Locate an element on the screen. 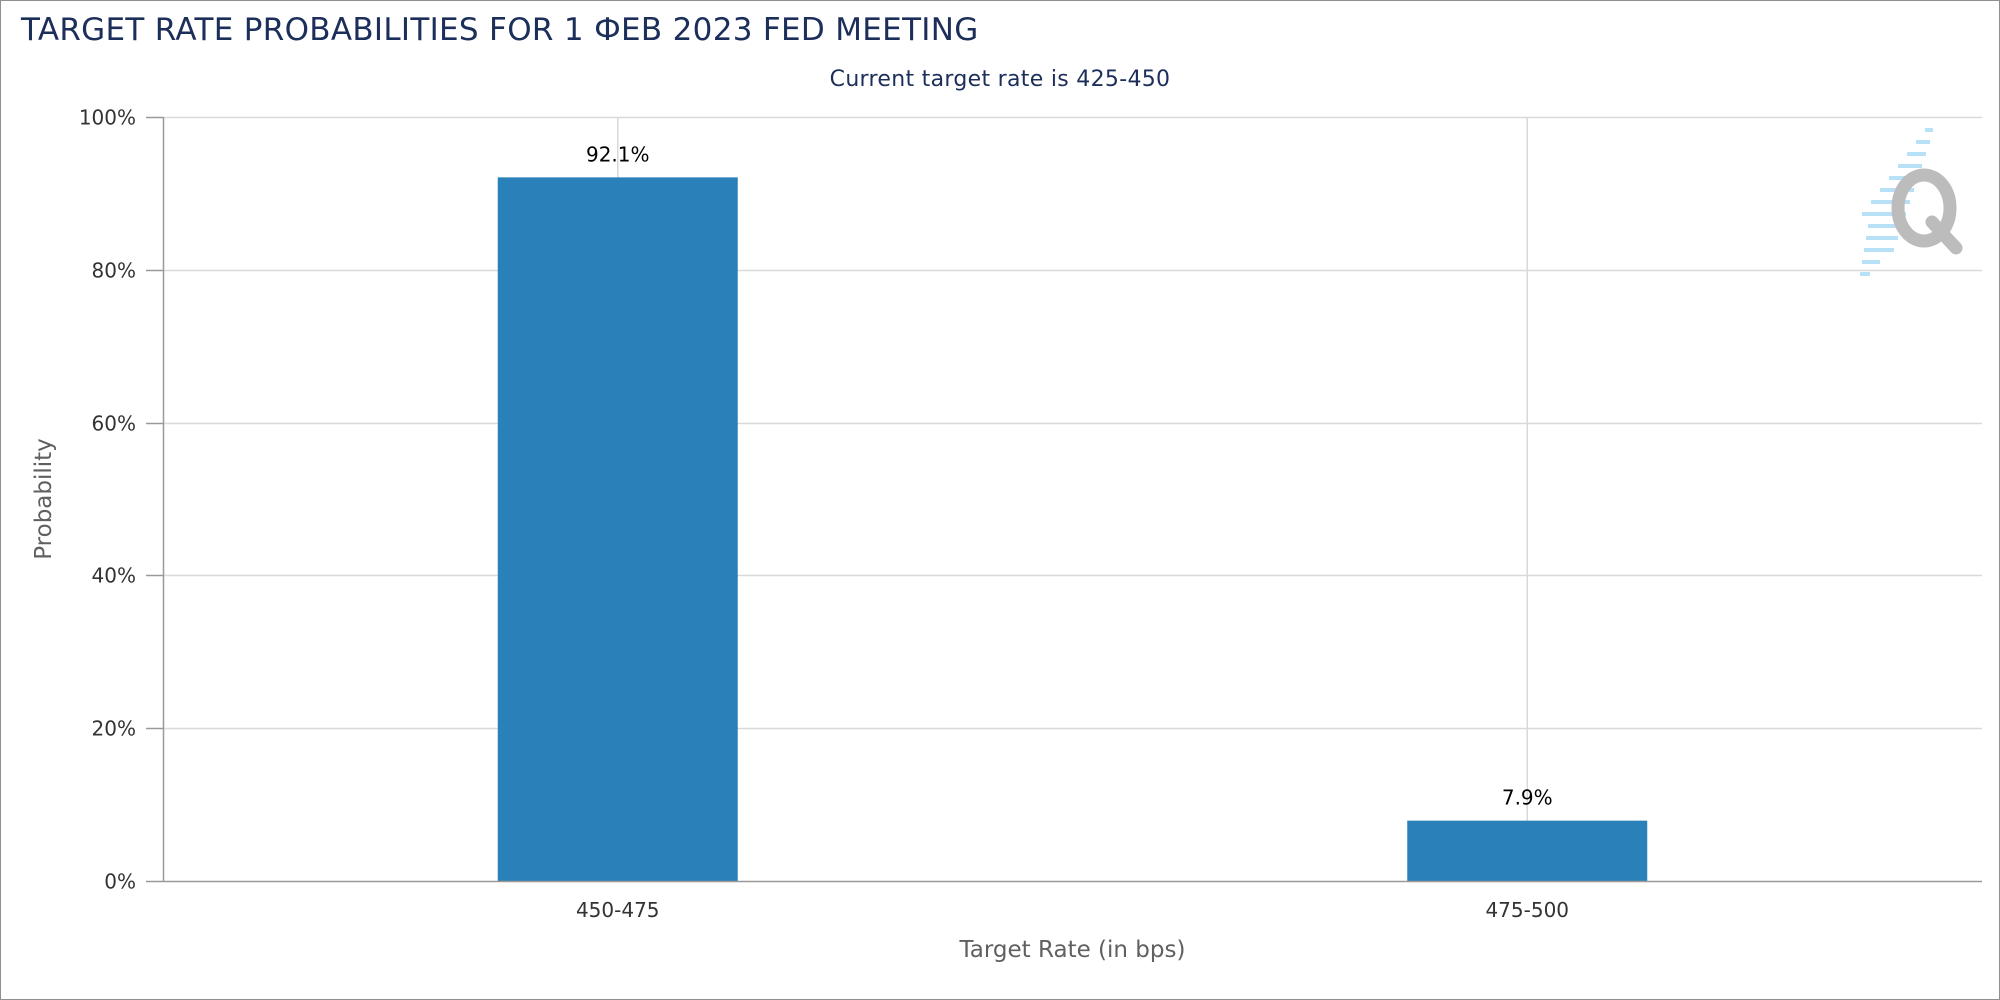 The height and width of the screenshot is (1000, 2000). y-tick-label: 60% is located at coordinates (114, 424).